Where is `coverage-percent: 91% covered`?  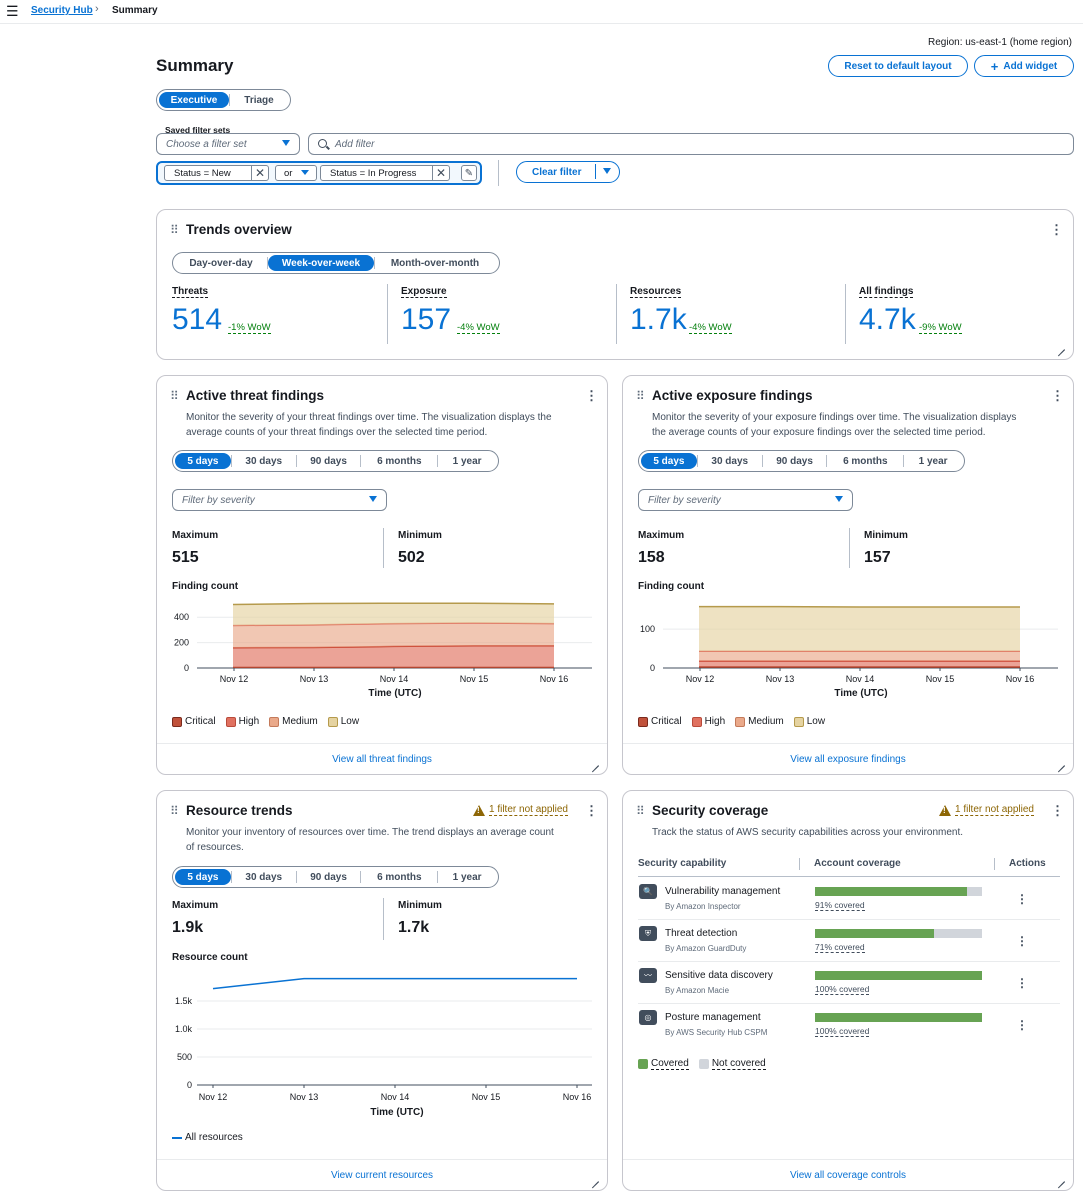 coverage-percent: 91% covered is located at coordinates (840, 905).